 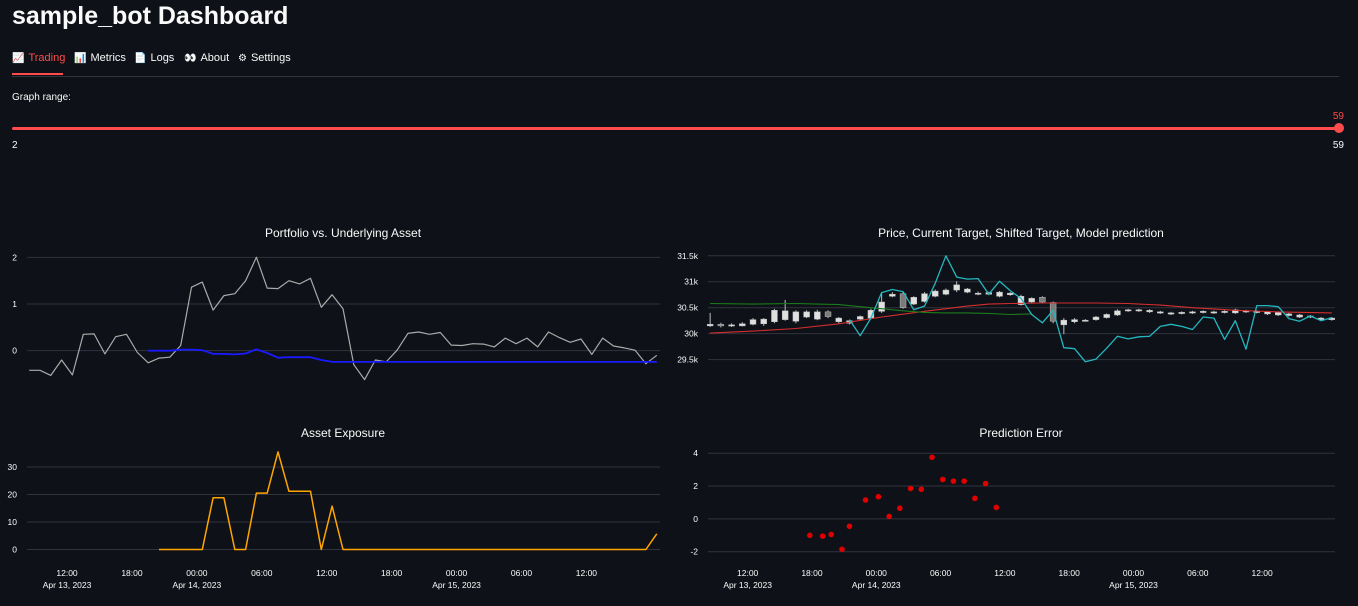 What do you see at coordinates (80, 58) in the screenshot?
I see `bar-chart-icon: 📊` at bounding box center [80, 58].